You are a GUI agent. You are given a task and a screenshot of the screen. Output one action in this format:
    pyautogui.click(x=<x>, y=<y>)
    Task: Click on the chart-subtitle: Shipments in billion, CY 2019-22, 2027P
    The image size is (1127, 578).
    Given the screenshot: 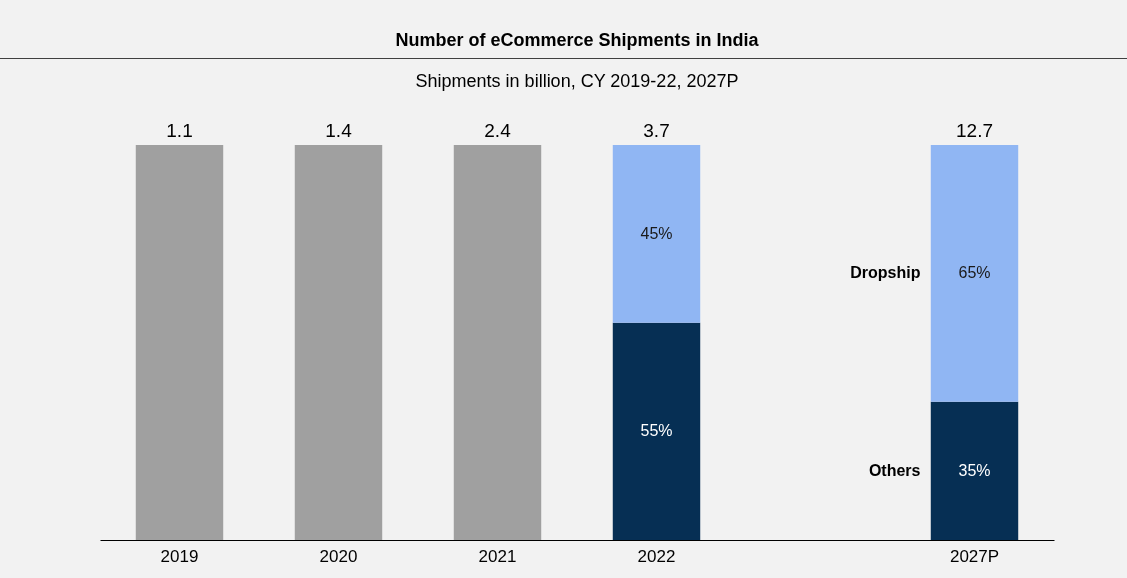 What is the action you would take?
    pyautogui.click(x=577, y=81)
    